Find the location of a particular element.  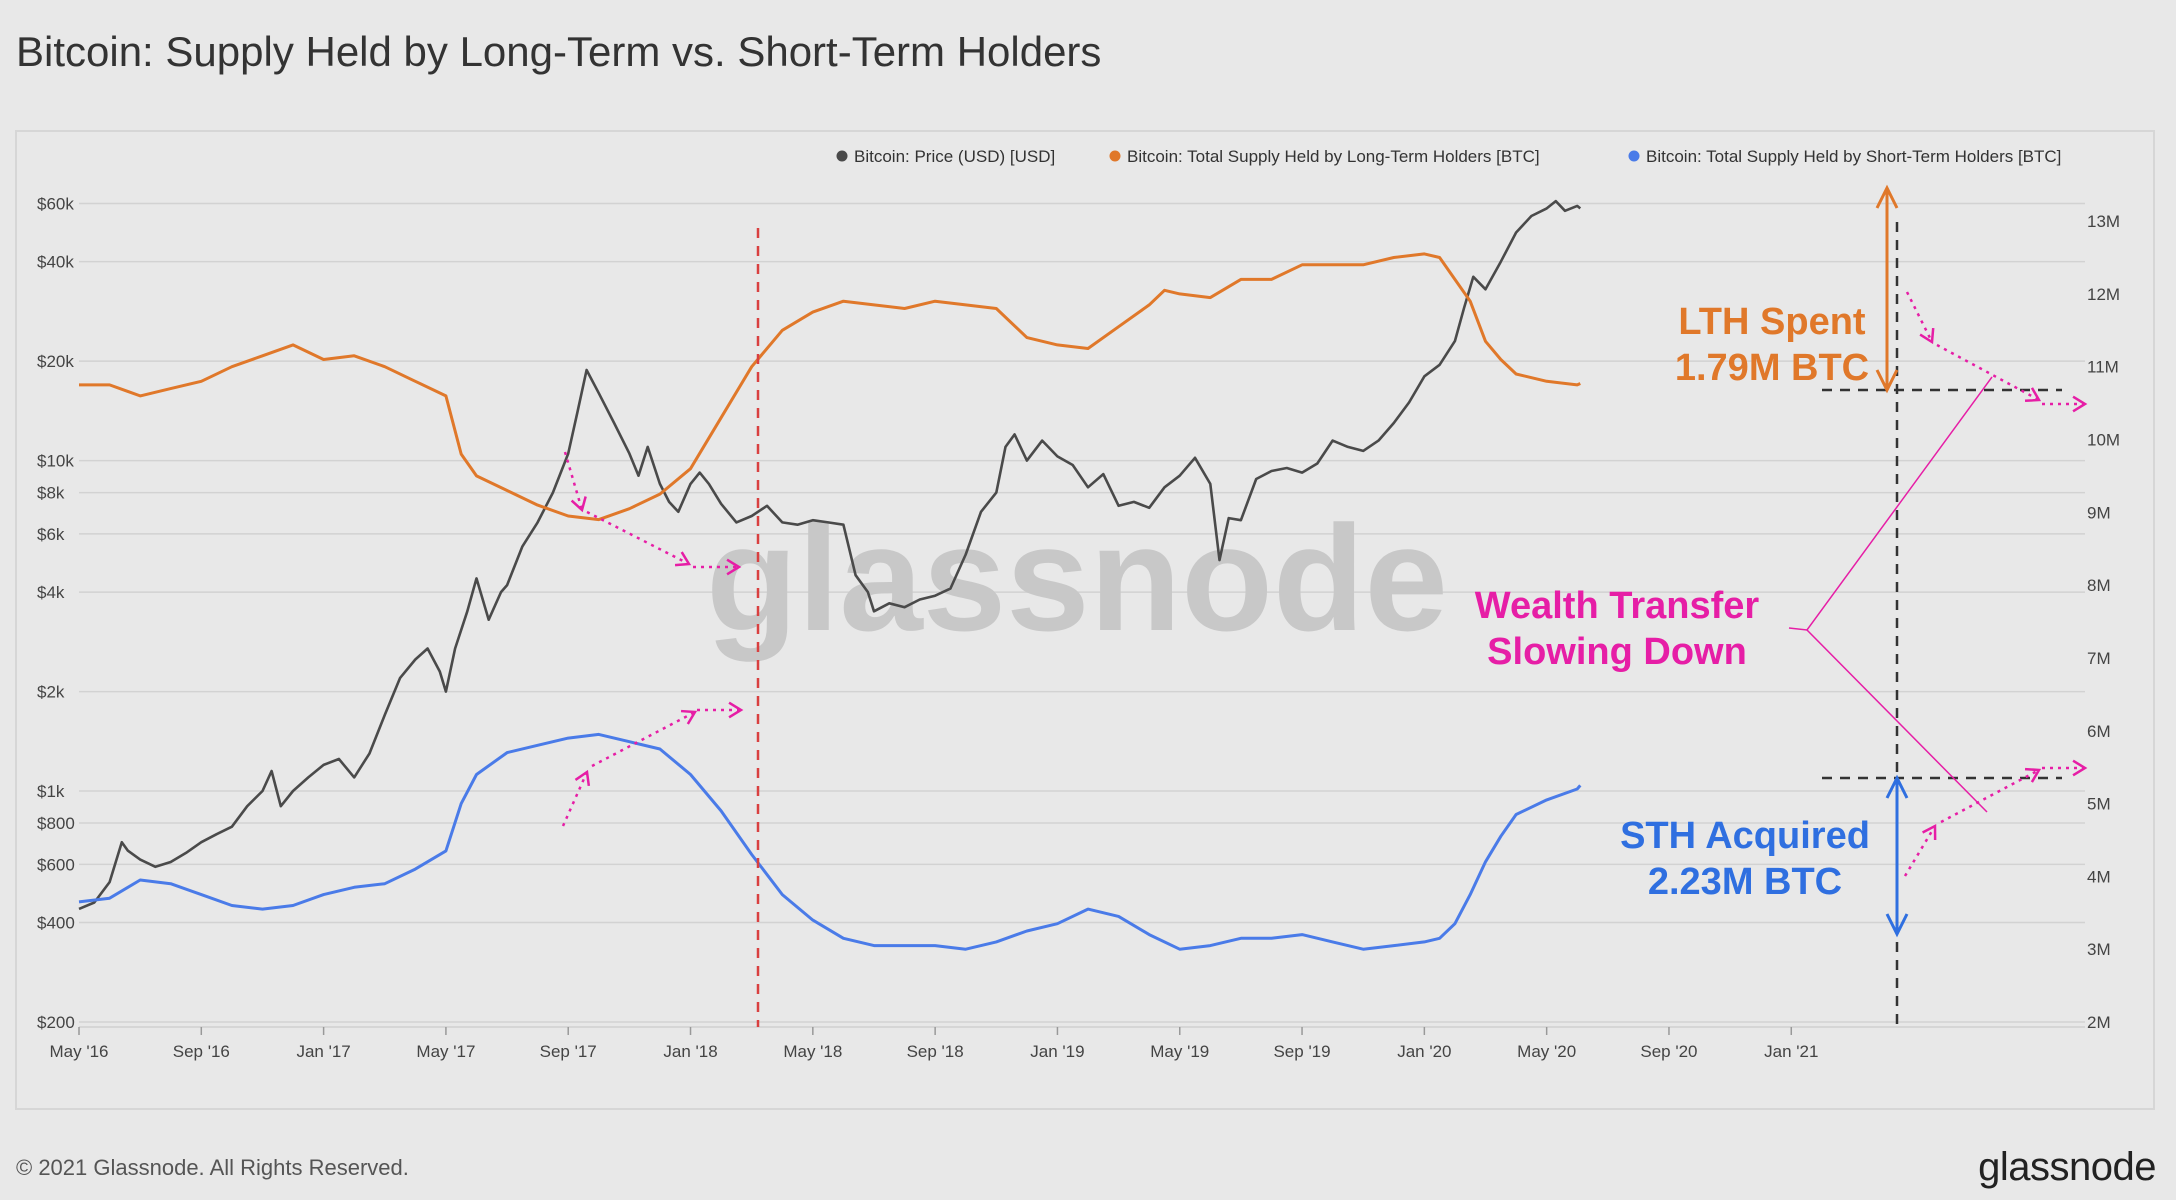

pink-arrow-sth17-b-head is located at coordinates (689, 717).